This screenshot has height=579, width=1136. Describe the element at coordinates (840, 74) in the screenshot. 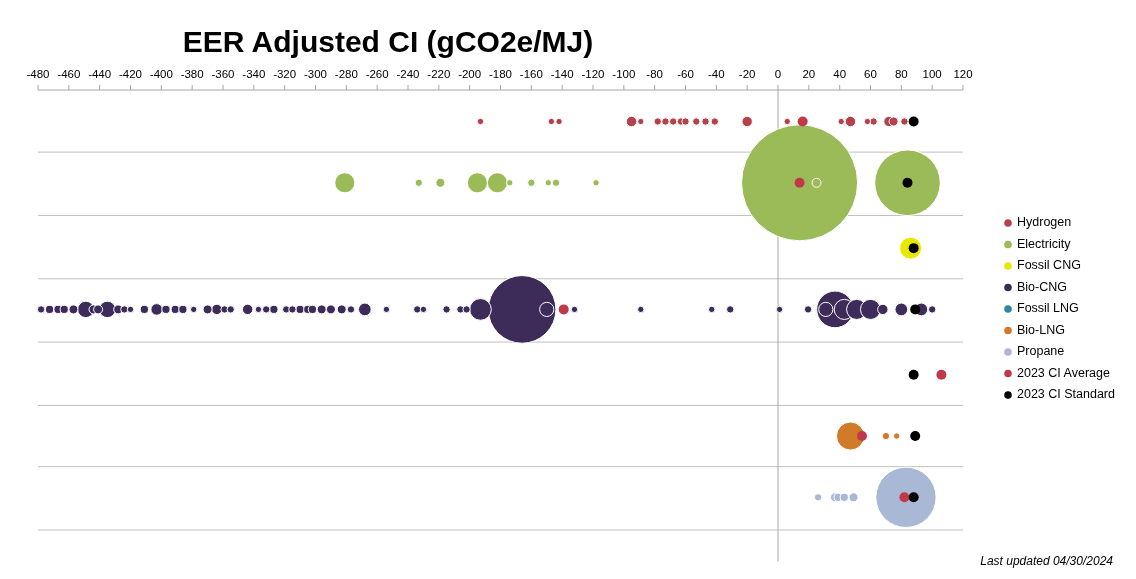

I see `x-tick-label: 40` at that location.